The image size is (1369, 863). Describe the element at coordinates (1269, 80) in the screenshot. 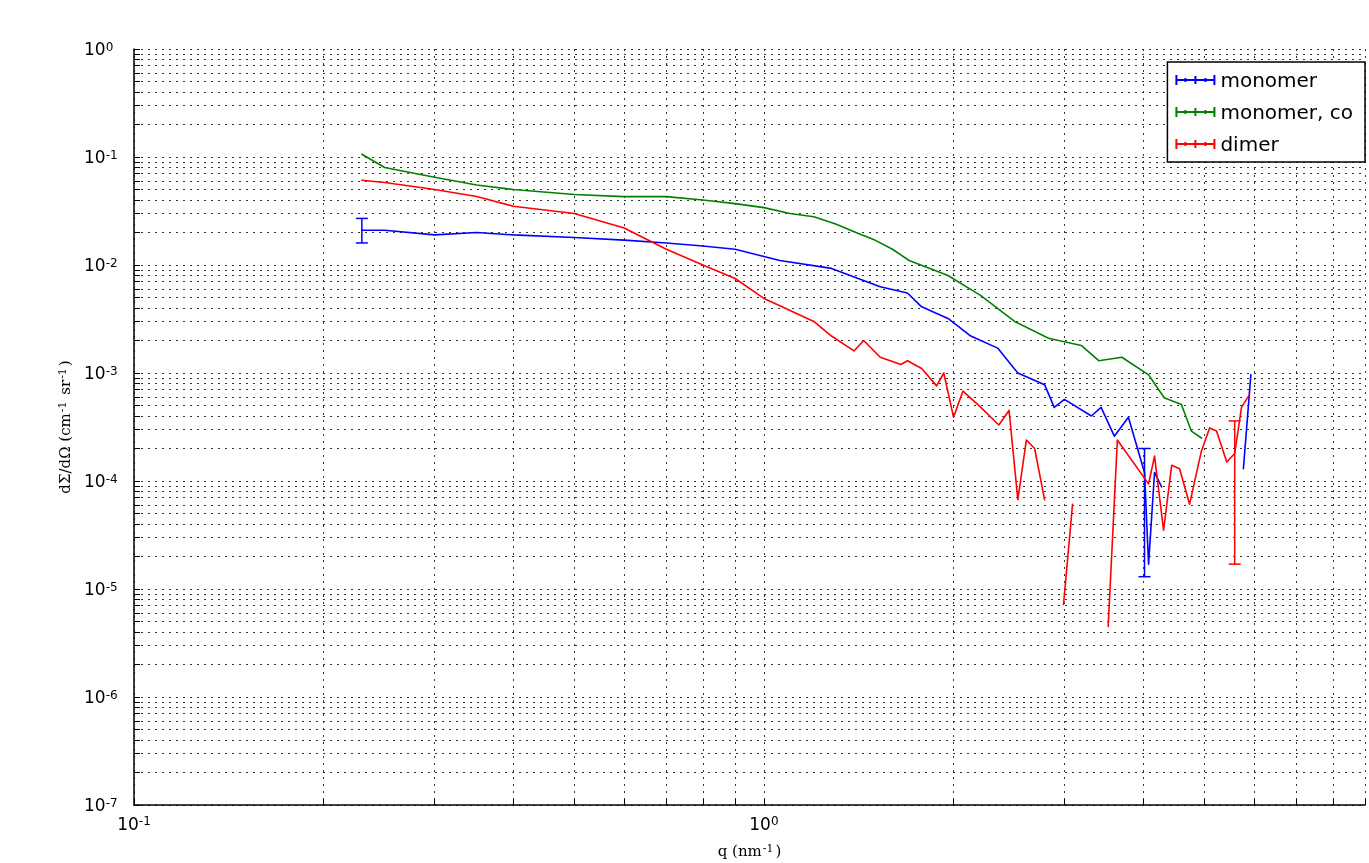

I see `legend-label: monomer` at that location.